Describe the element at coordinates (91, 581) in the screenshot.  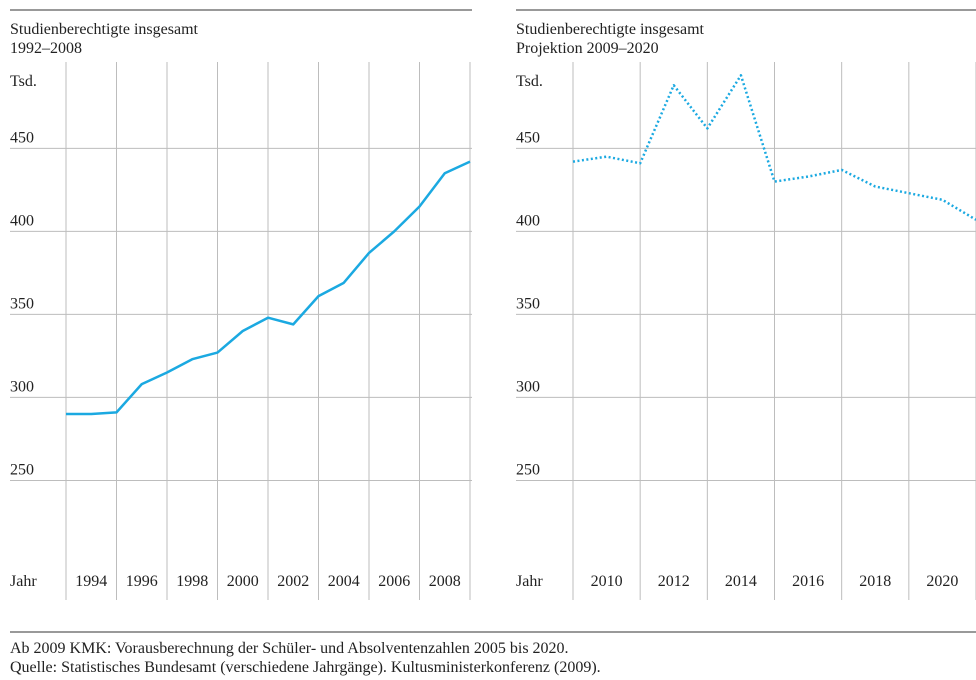
I see `x-tick-label: 1994` at that location.